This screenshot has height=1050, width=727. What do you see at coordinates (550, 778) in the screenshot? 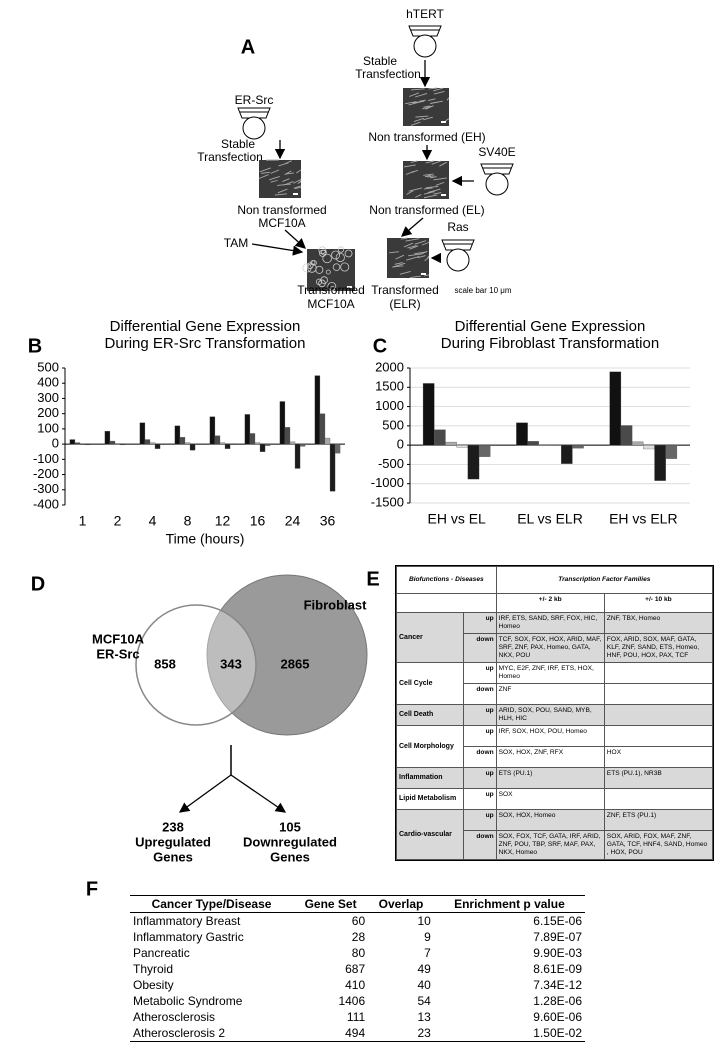
I see `tf-cell: ETS (PU.1)` at bounding box center [550, 778].